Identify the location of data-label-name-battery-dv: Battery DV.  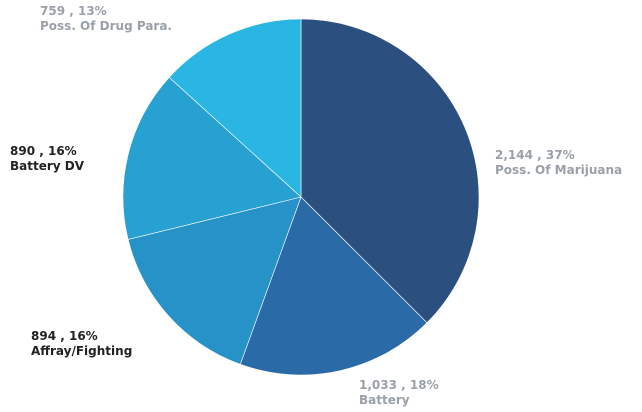
(47, 166).